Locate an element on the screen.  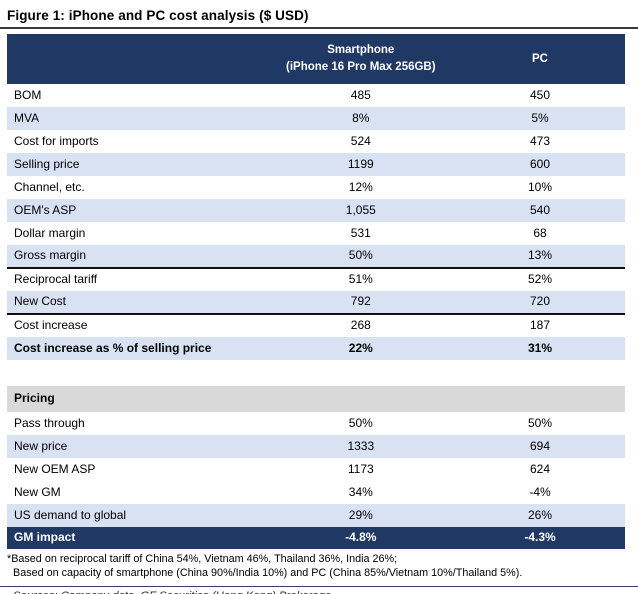
pc-value: 31% is located at coordinates (540, 347).